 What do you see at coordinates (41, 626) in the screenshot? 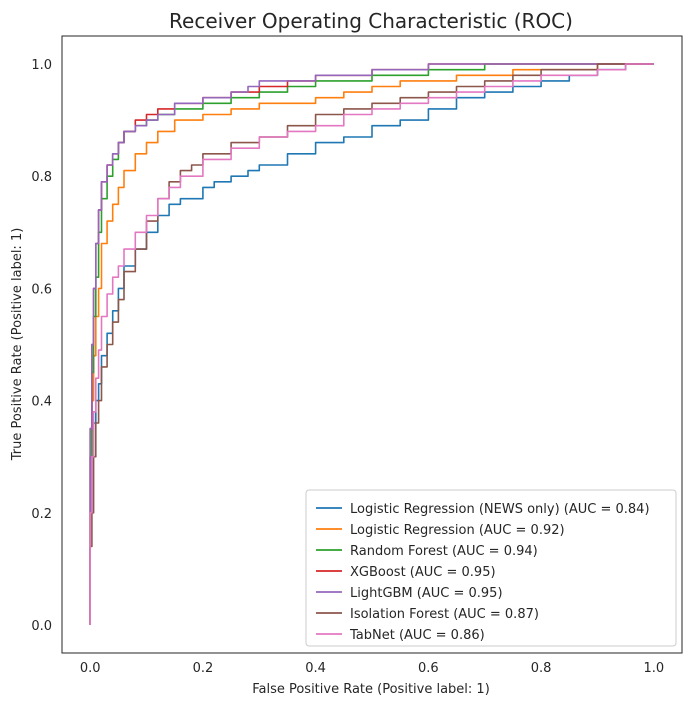
I see `y-tick-label: 0.0` at bounding box center [41, 626].